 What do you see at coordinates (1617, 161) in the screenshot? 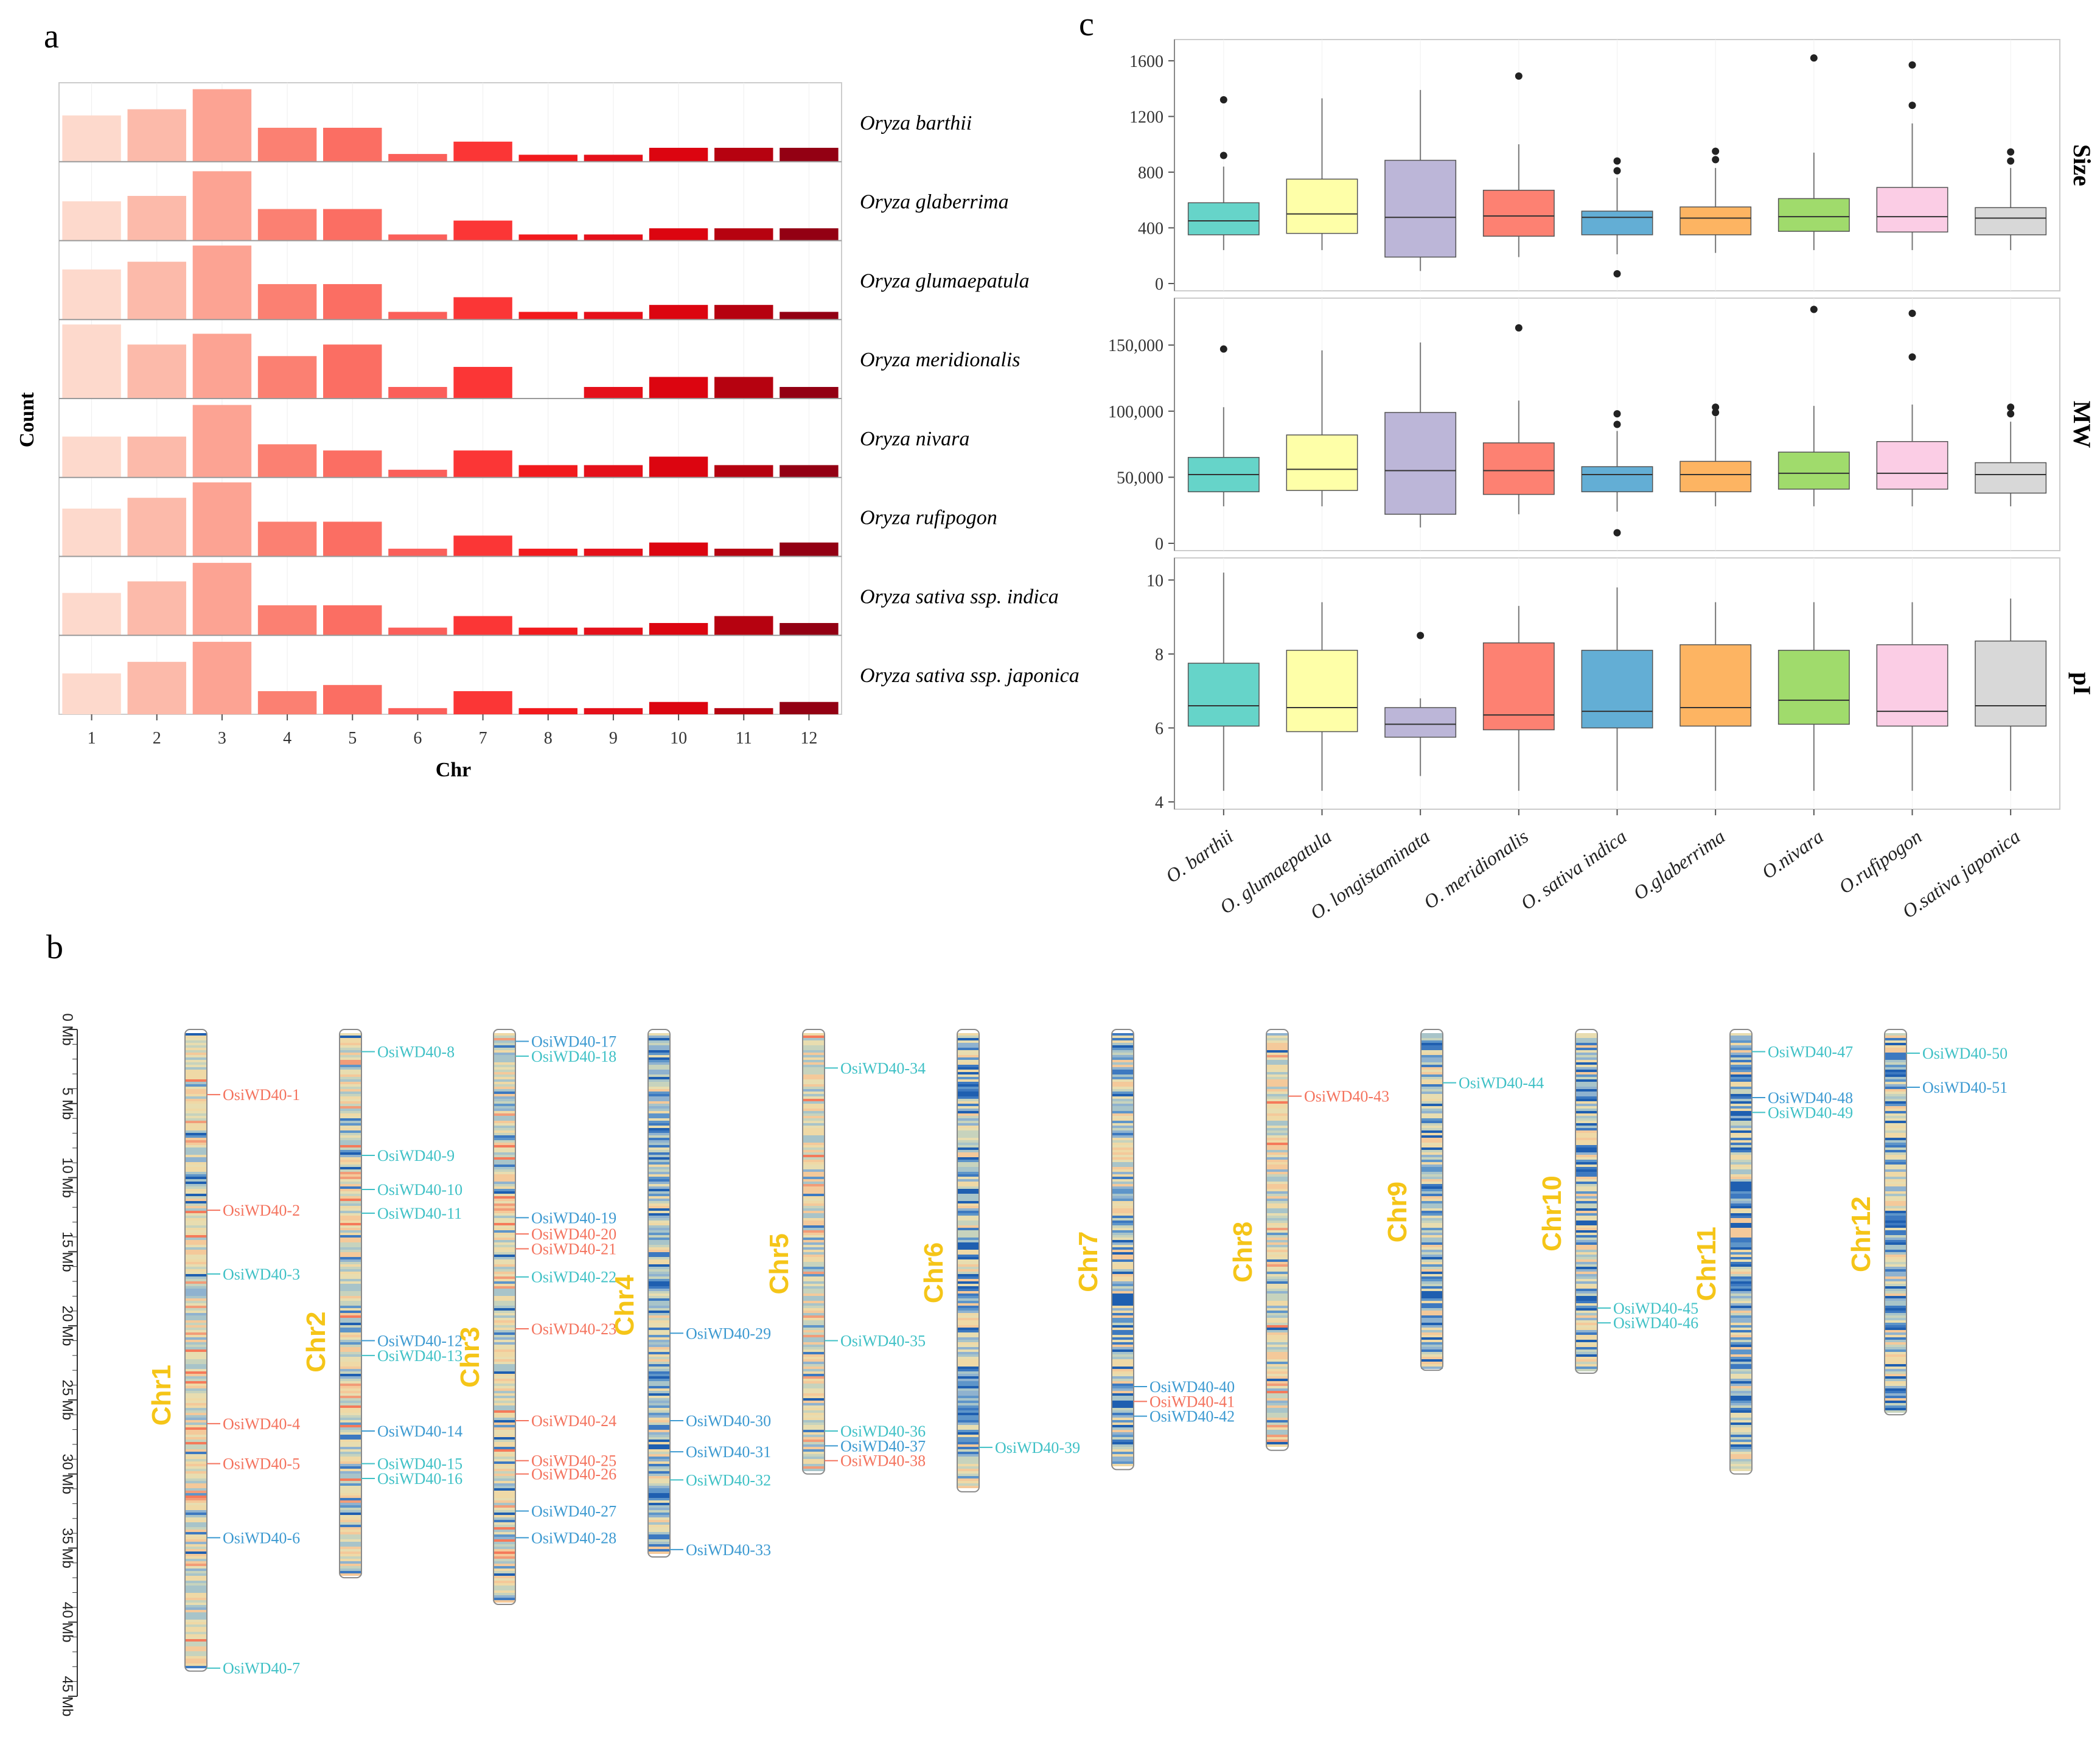
I see `outlier-point` at bounding box center [1617, 161].